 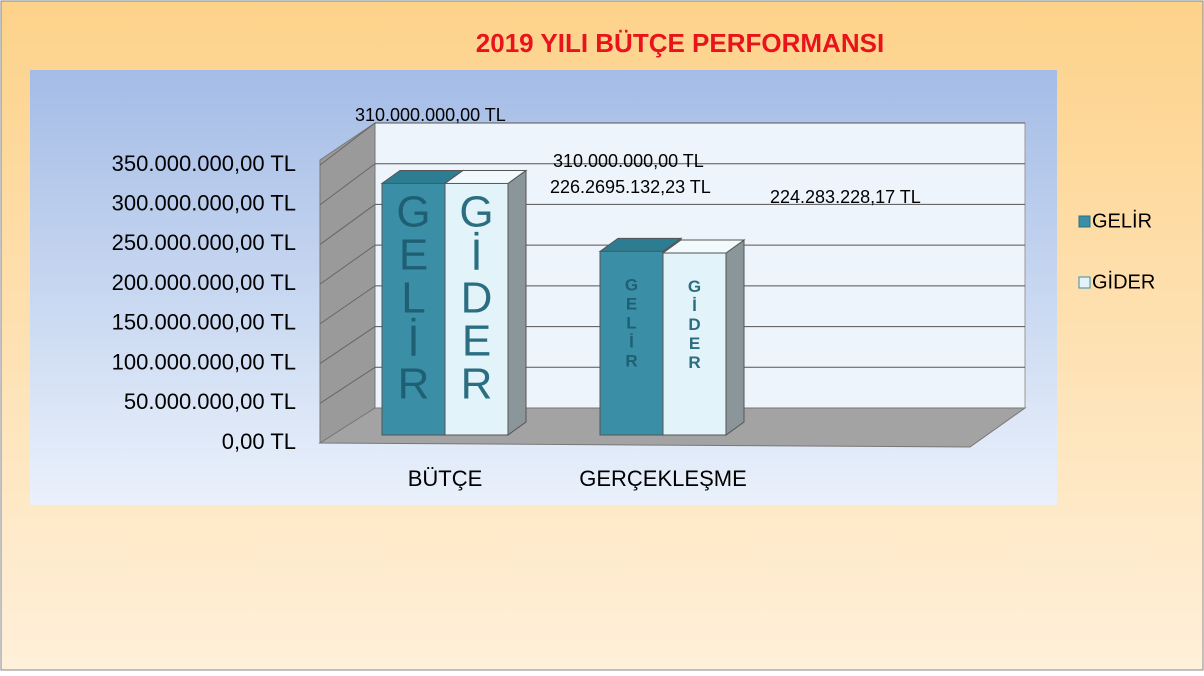 I want to click on y-tick-label: 200.000.000,00 TL, so click(x=204, y=282).